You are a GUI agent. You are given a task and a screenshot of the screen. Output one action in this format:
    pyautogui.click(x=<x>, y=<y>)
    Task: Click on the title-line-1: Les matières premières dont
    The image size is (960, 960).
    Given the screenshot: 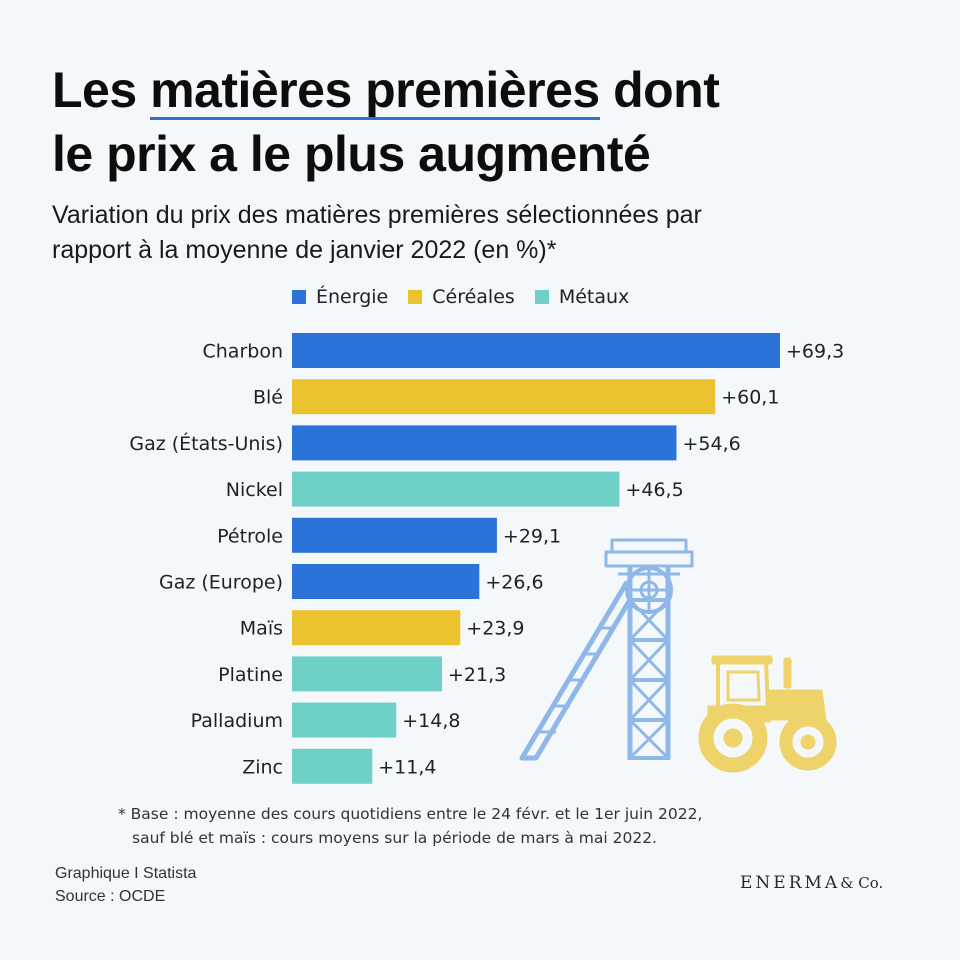 What is the action you would take?
    pyautogui.click(x=386, y=90)
    